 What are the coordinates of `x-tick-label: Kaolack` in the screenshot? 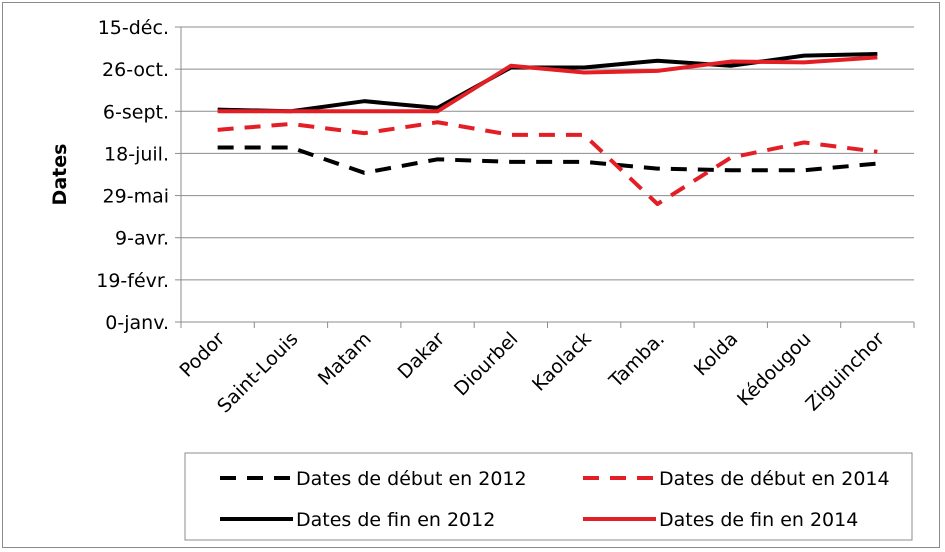 It's located at (562, 362).